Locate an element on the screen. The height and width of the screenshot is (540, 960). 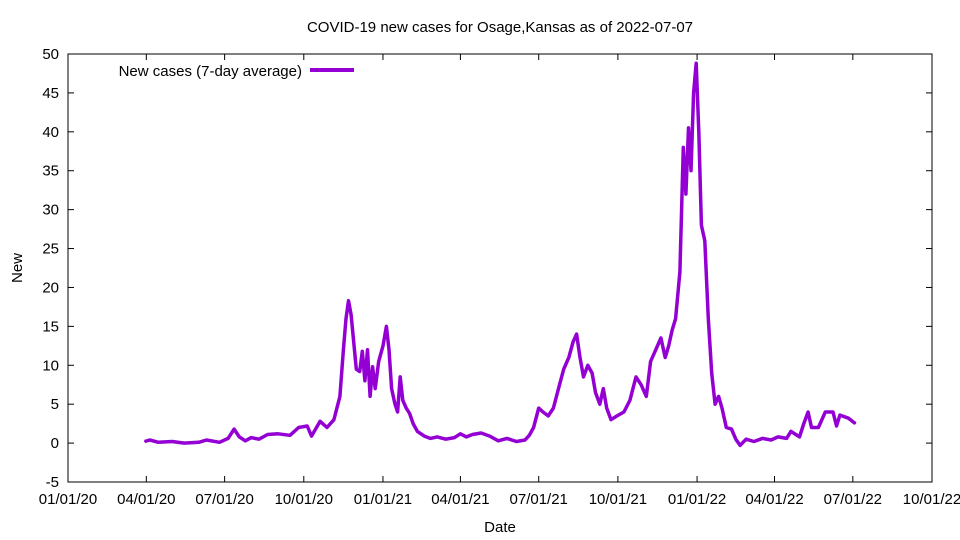
y-tick-label: 50 is located at coordinates (50, 54).